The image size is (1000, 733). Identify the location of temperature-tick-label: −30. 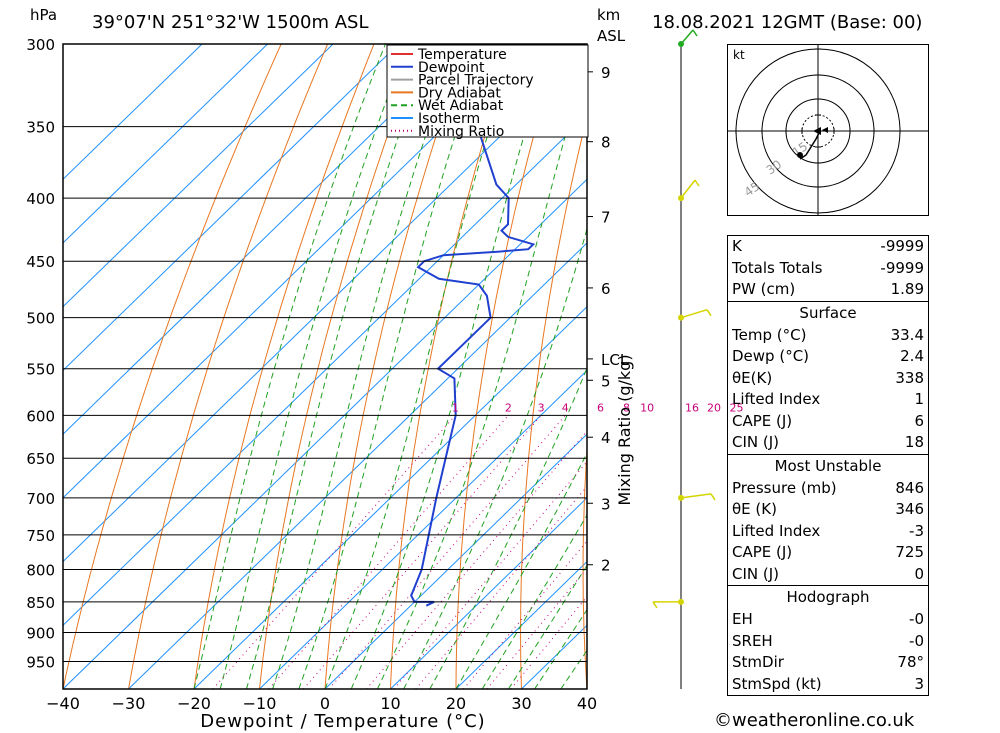
(129, 703).